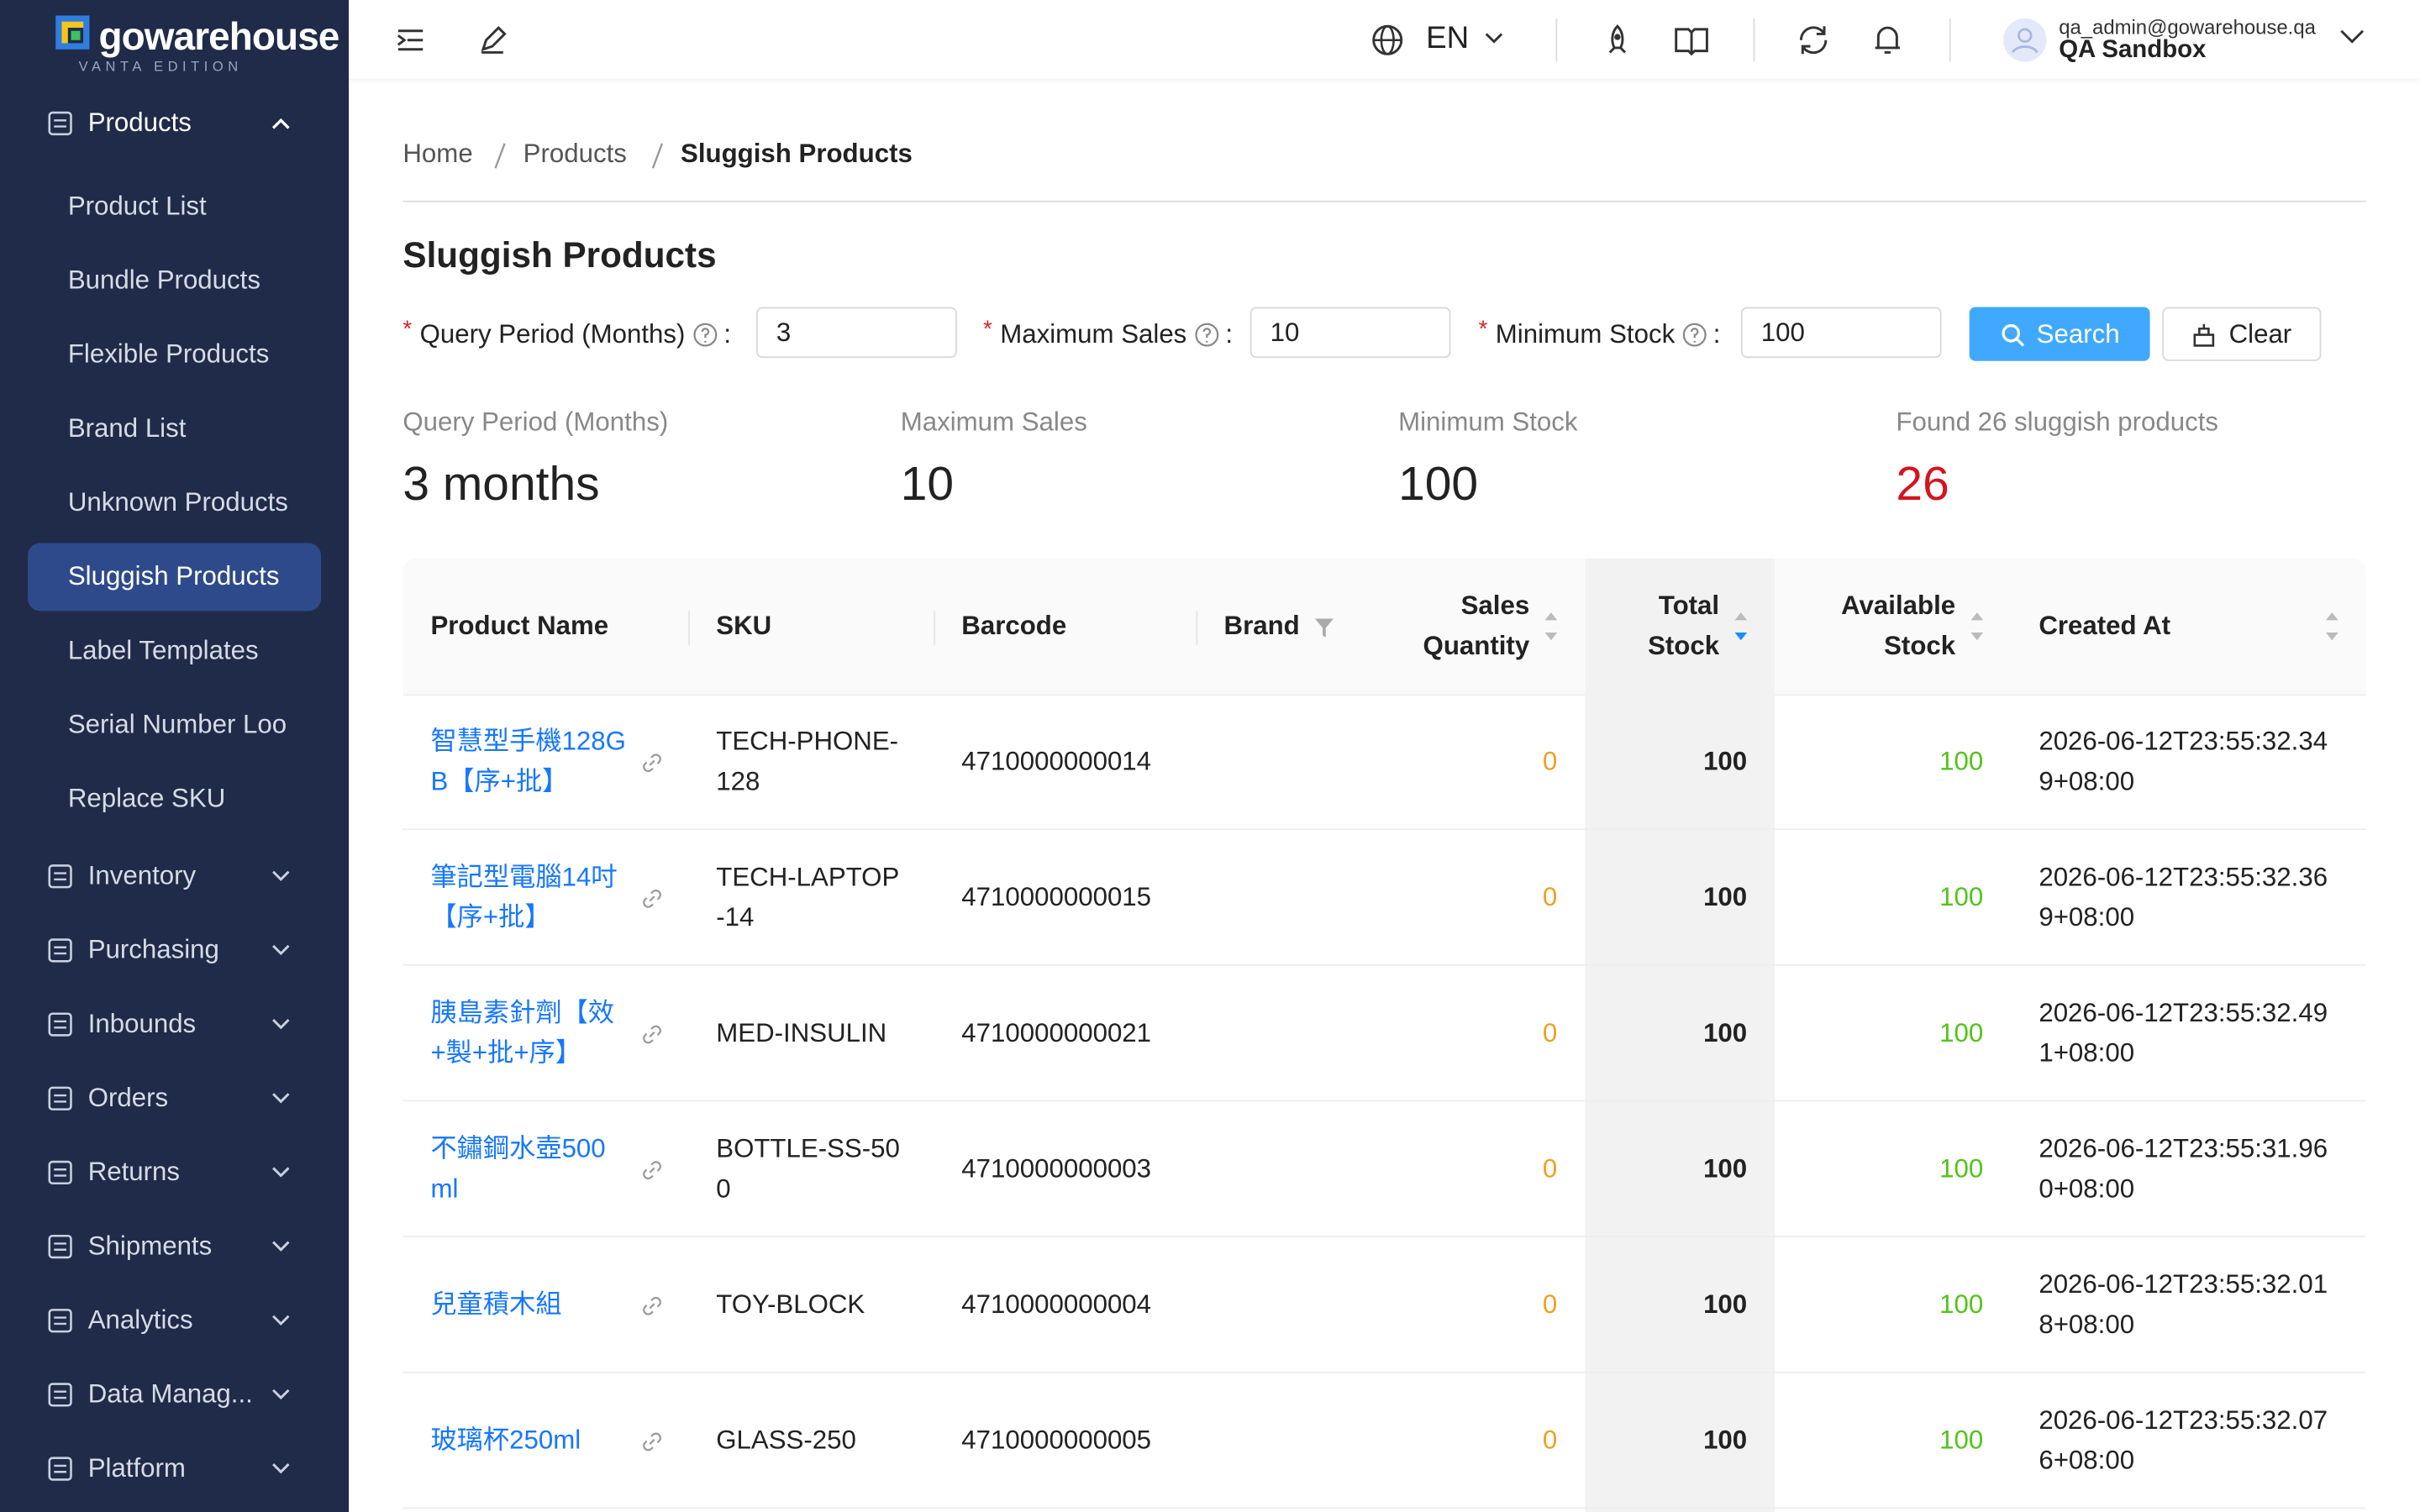 The width and height of the screenshot is (2420, 1512). Describe the element at coordinates (2025, 40) in the screenshot. I see `avatar` at that location.